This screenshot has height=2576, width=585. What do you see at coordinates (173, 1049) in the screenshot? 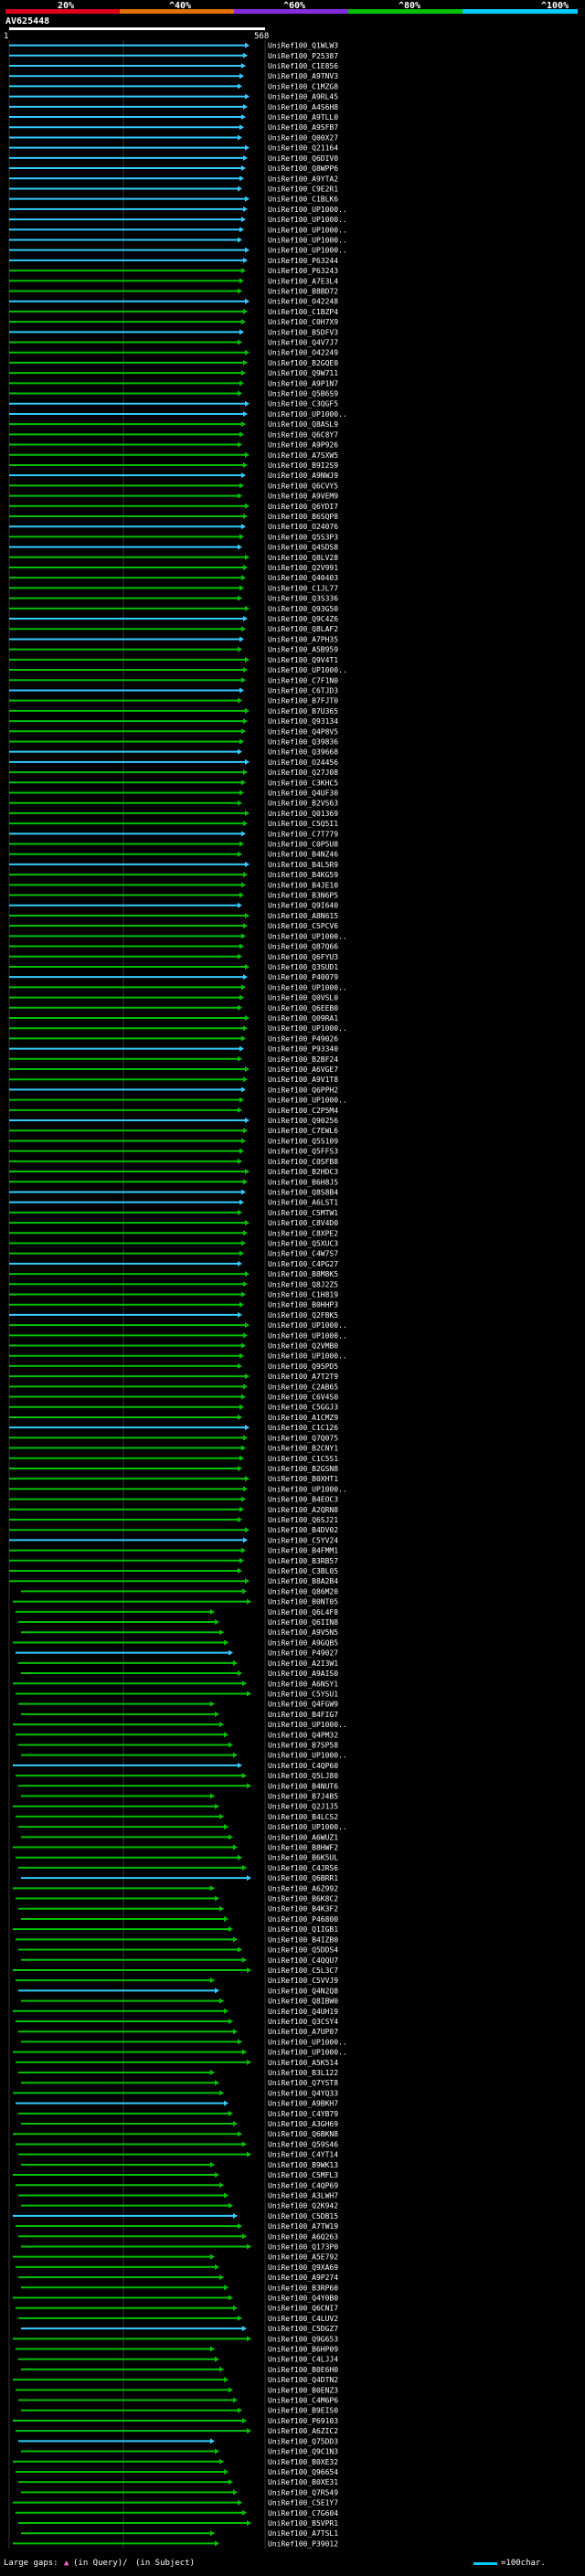
I see `hit-row: UniRef100_P93340` at bounding box center [173, 1049].